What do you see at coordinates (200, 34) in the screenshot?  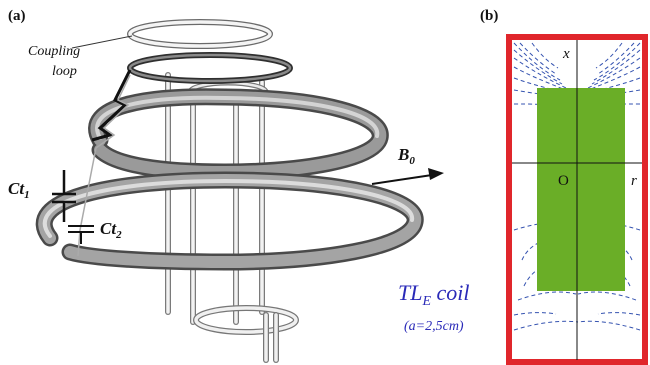 I see `coupling-loop` at bounding box center [200, 34].